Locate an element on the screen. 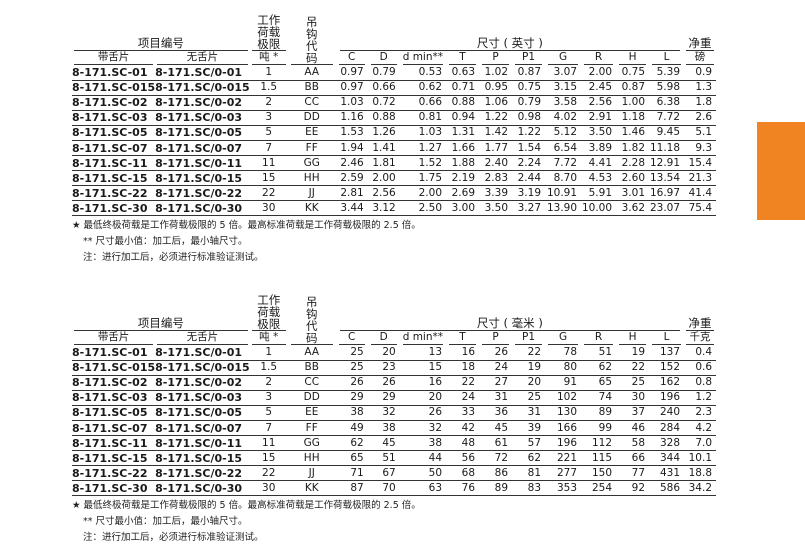 This screenshot has height=552, width=805. part-number-without-latch: 8-171.SC/0-03 is located at coordinates (202, 118).